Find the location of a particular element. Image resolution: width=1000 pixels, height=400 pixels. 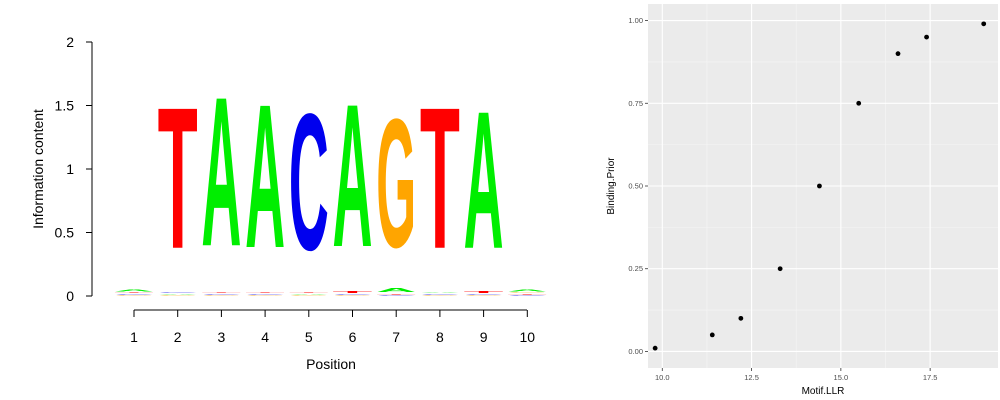

logo-letter-C-pos-1: C is located at coordinates (134, 293).